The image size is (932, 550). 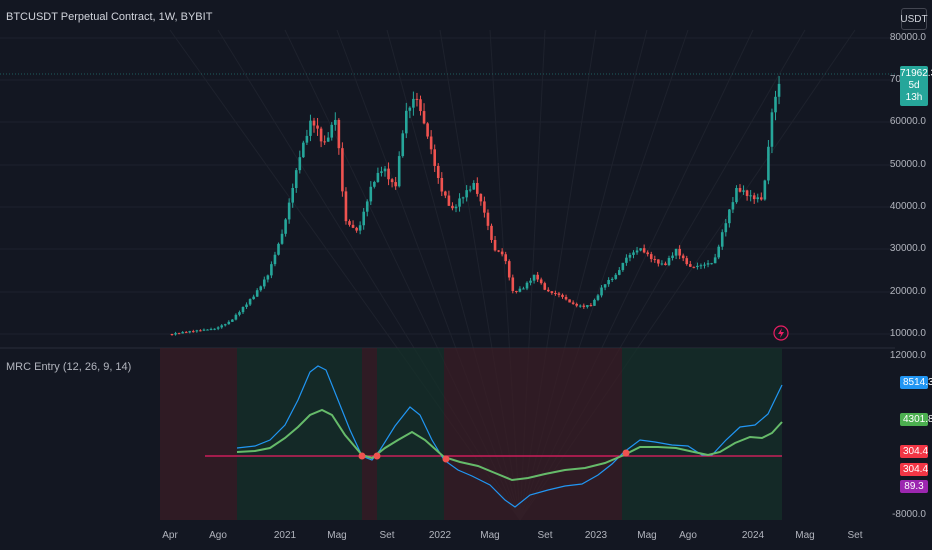 I want to click on price-tick-label: 10000.0, so click(x=907, y=333).